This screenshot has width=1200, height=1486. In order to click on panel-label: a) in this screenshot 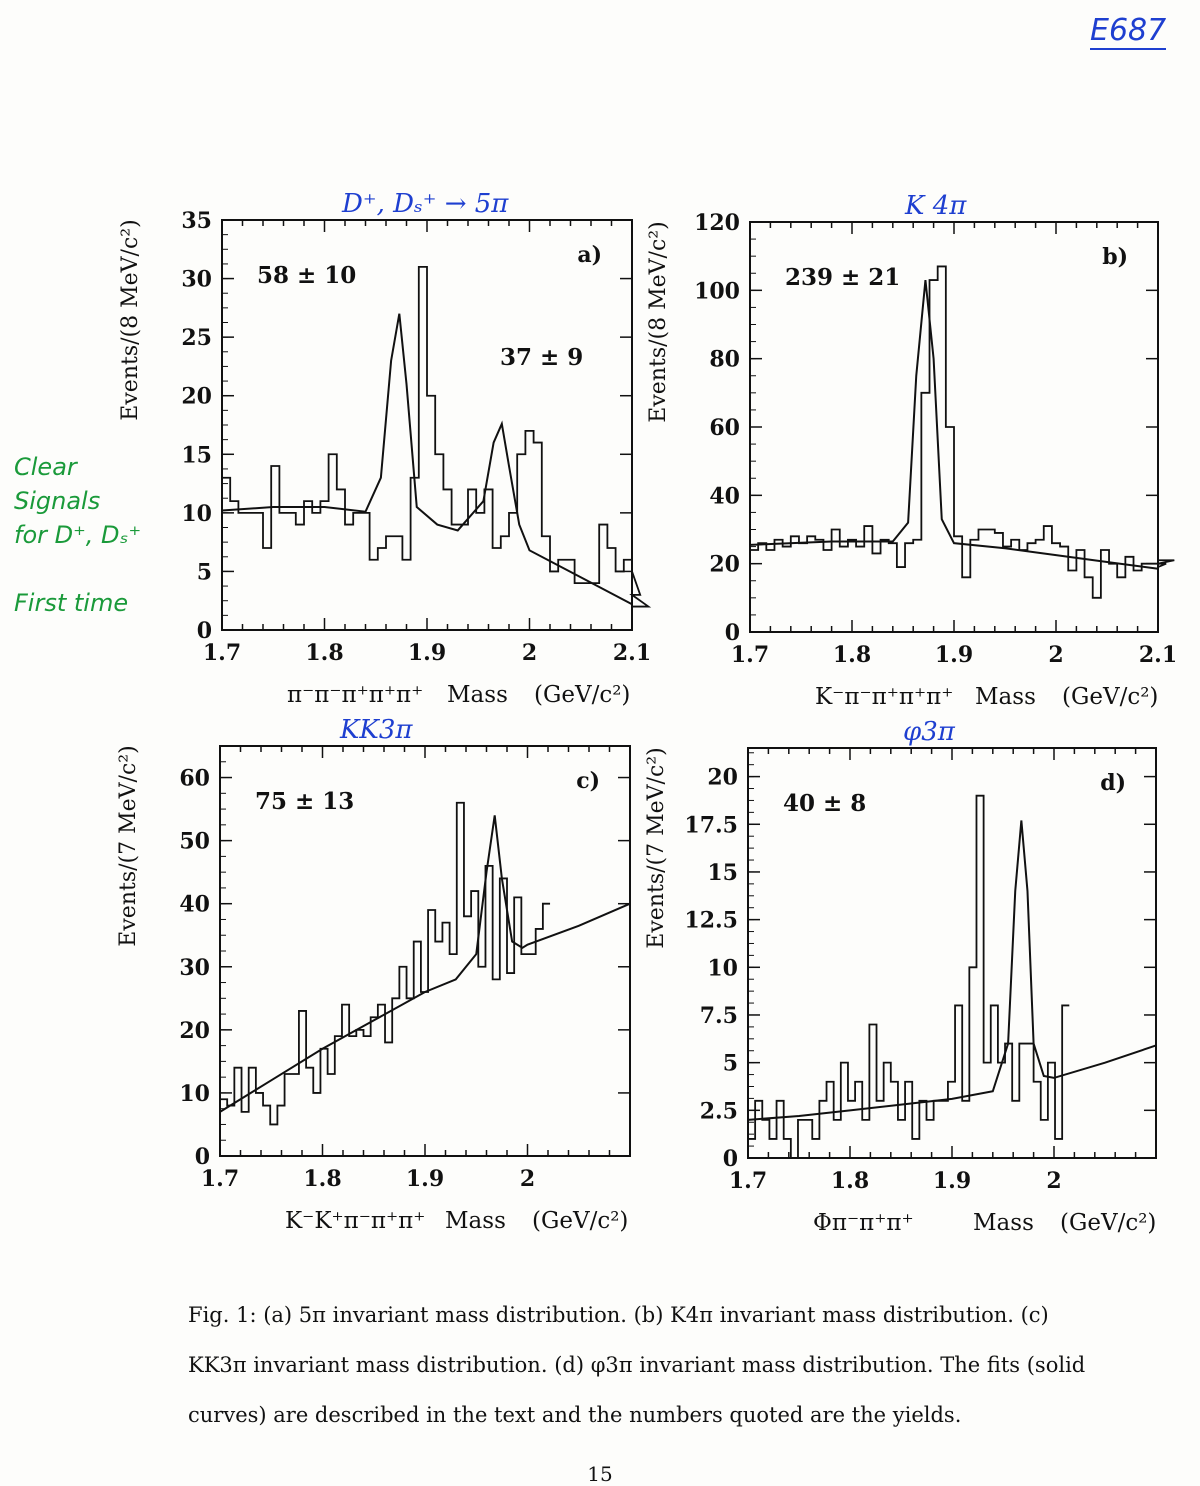, I will do `click(589, 255)`.